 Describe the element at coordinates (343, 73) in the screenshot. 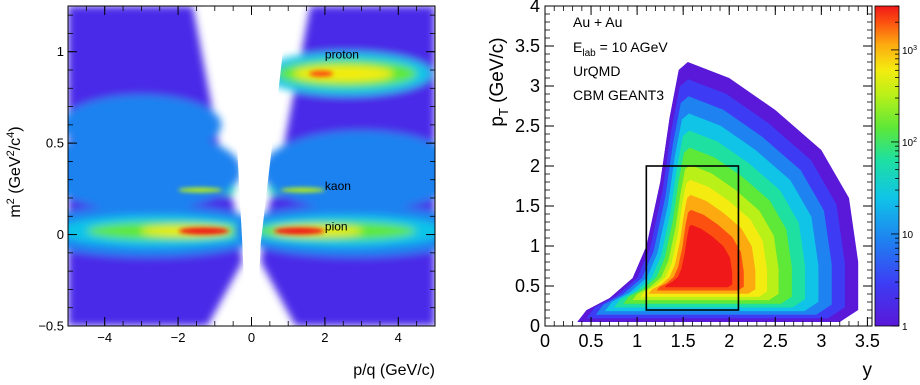

I see `proton-band-inner` at that location.